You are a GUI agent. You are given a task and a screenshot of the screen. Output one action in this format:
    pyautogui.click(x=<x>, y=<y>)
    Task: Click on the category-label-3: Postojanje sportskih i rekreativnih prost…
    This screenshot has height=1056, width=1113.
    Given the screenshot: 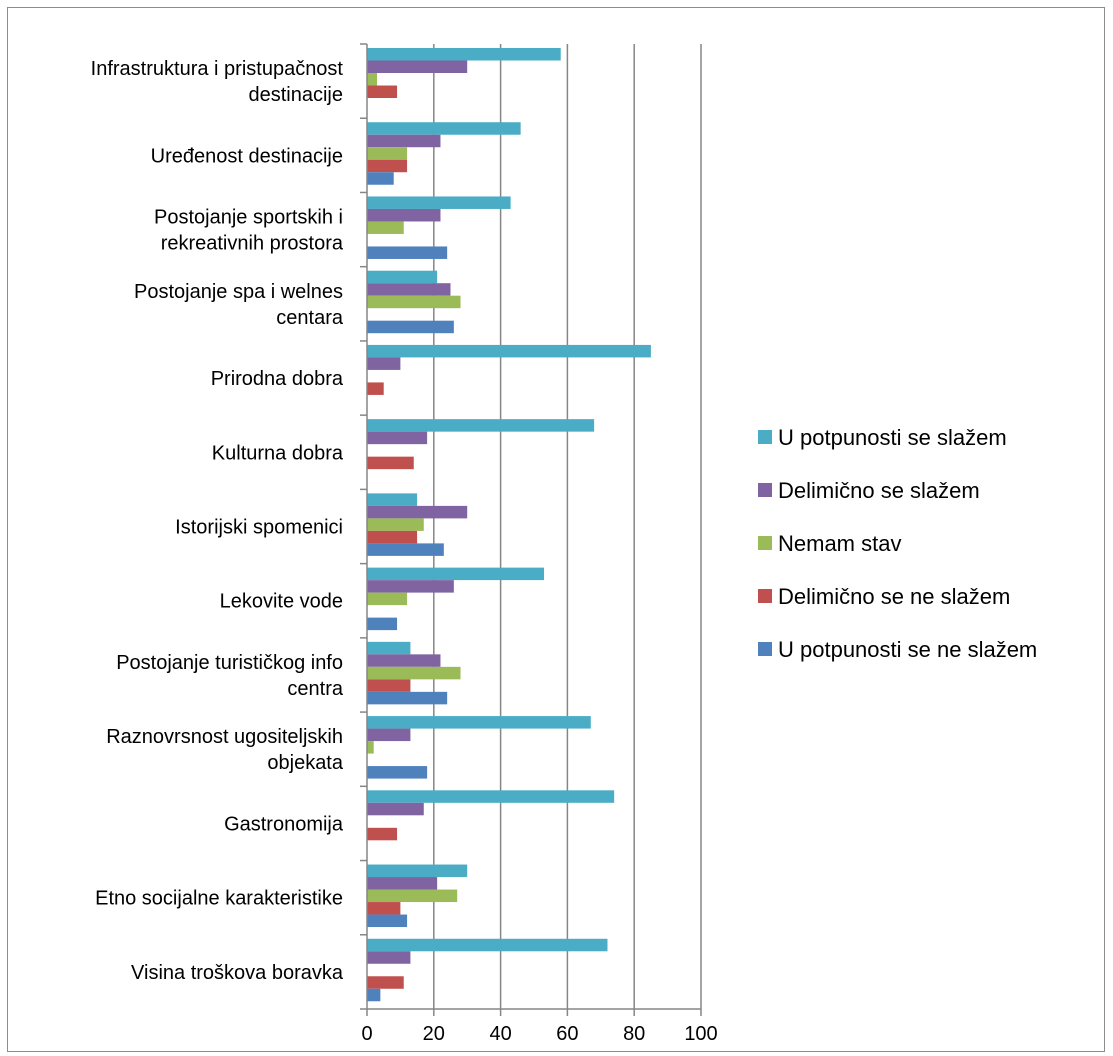 What is the action you would take?
    pyautogui.click(x=249, y=231)
    